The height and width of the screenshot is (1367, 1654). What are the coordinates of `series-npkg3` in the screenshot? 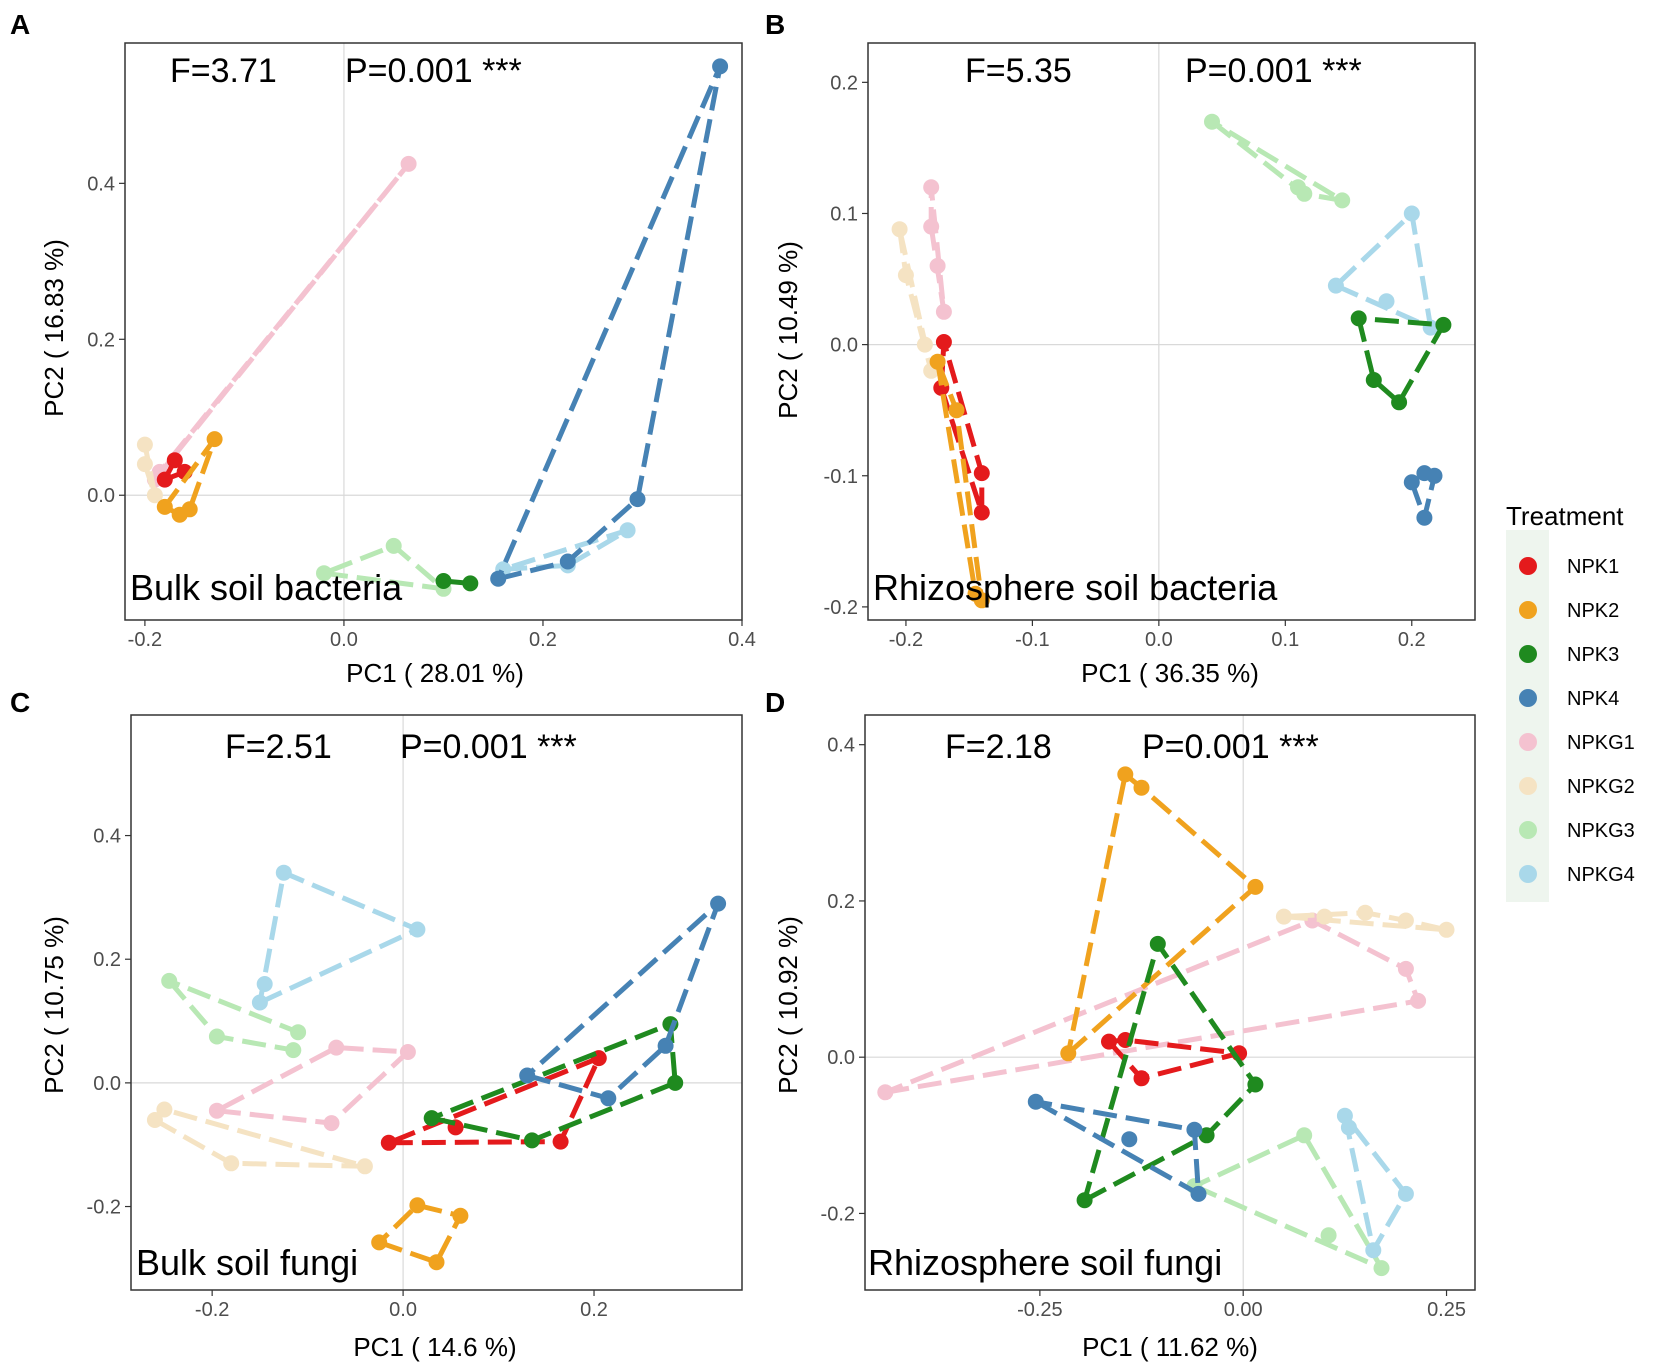 It's located at (1277, 161).